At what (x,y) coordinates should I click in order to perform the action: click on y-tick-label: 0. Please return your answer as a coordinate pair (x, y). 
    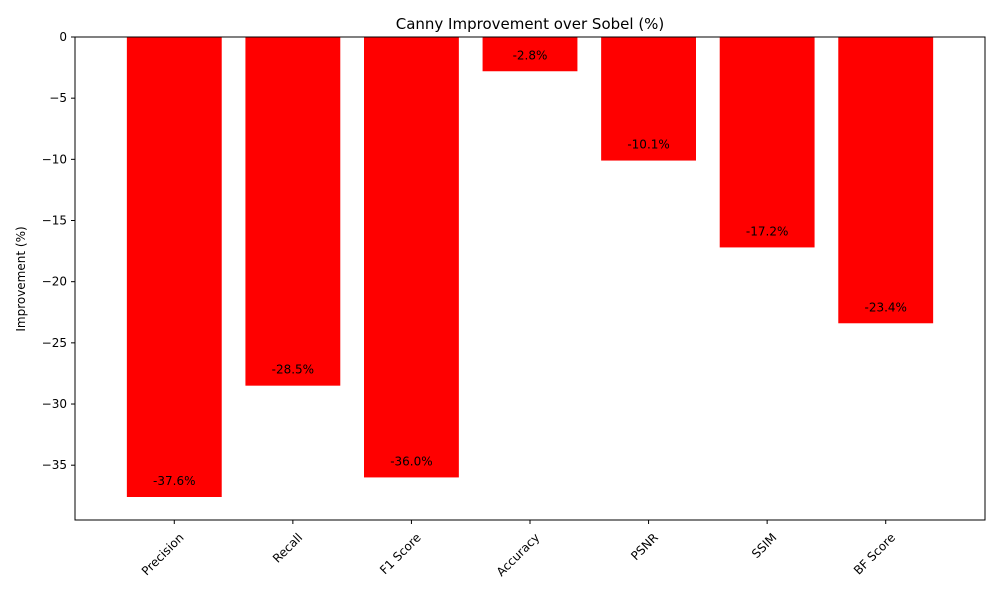
    Looking at the image, I should click on (63, 37).